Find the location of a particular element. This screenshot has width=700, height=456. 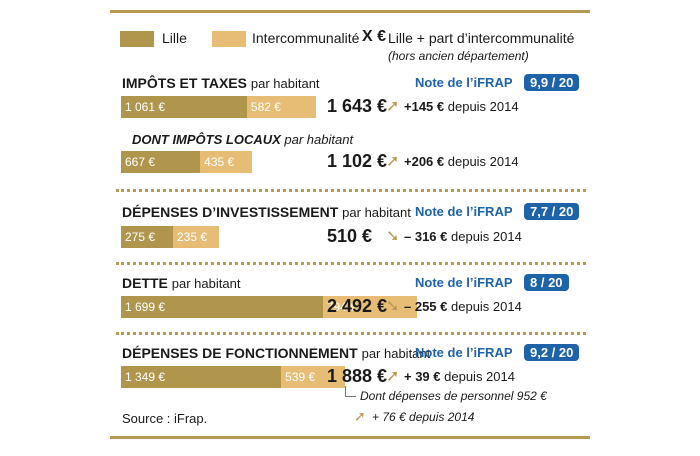

bar-impots-locaux: 667 € 435 € is located at coordinates (186, 162).